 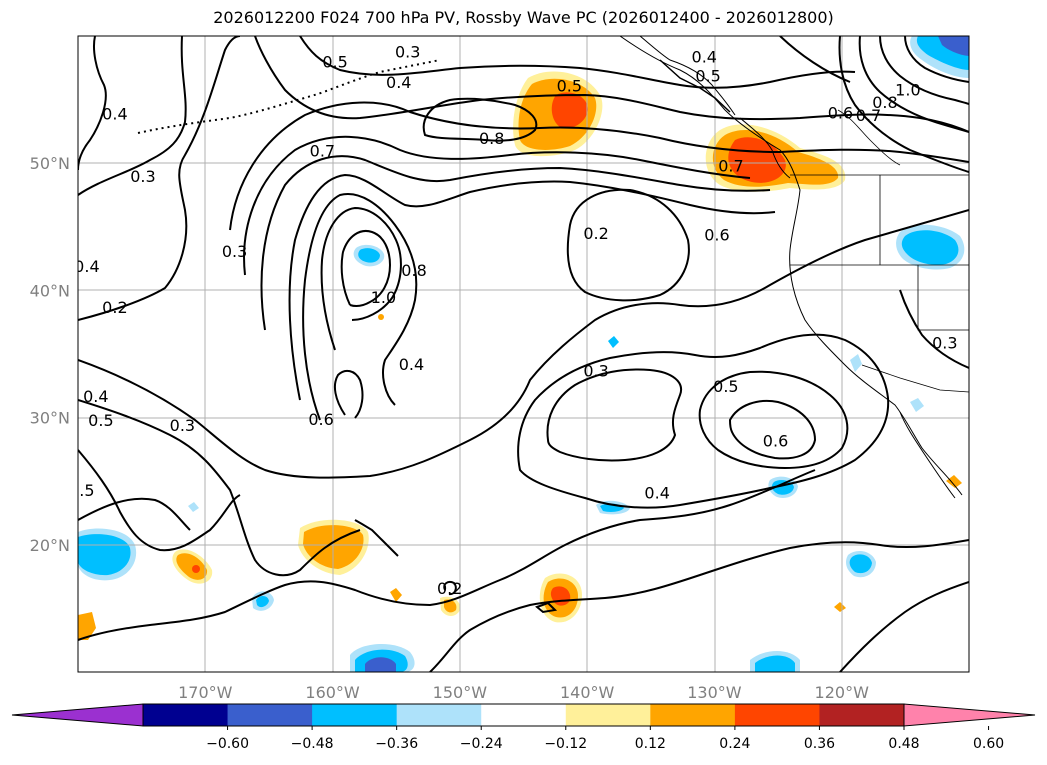 What do you see at coordinates (842, 692) in the screenshot?
I see `lon-label: 120°W` at bounding box center [842, 692].